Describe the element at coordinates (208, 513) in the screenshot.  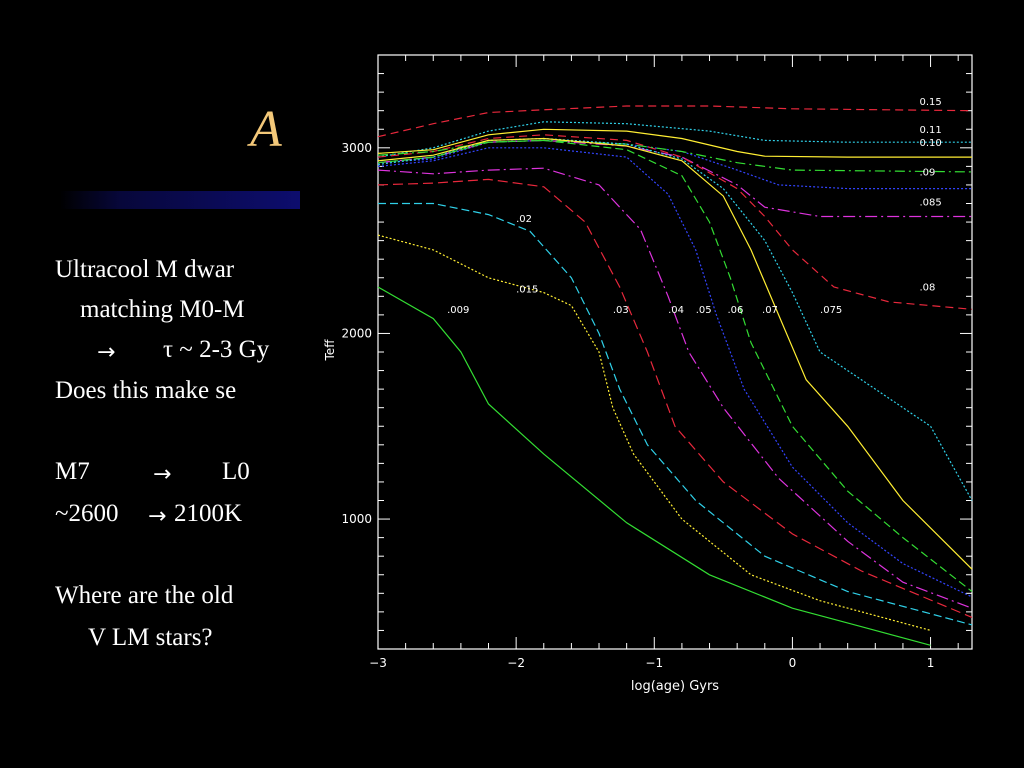
I see `text-line-2100k: 2100K` at that location.